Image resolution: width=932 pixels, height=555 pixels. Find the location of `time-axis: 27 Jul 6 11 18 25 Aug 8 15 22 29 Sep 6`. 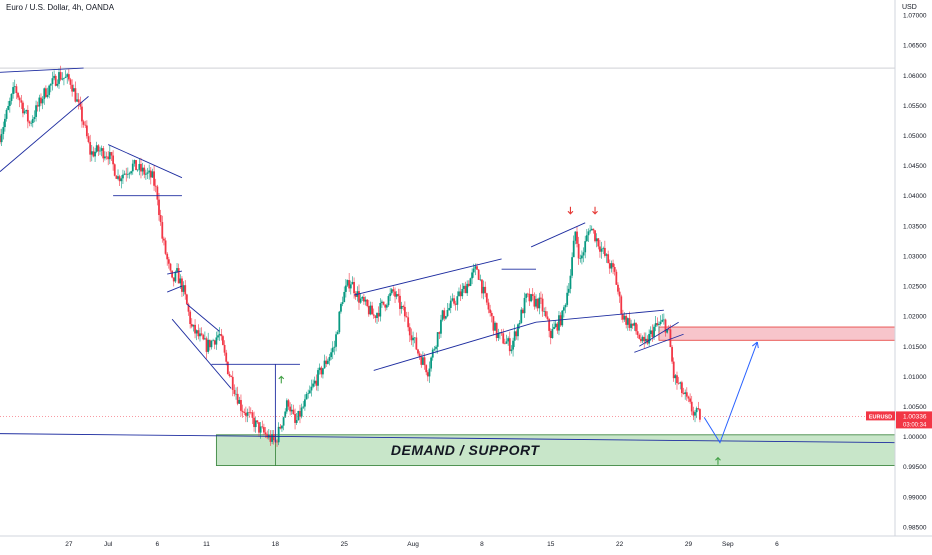

time-axis: 27 Jul 6 11 18 25 Aug 8 15 22 29 Sep 6 is located at coordinates (422, 544).